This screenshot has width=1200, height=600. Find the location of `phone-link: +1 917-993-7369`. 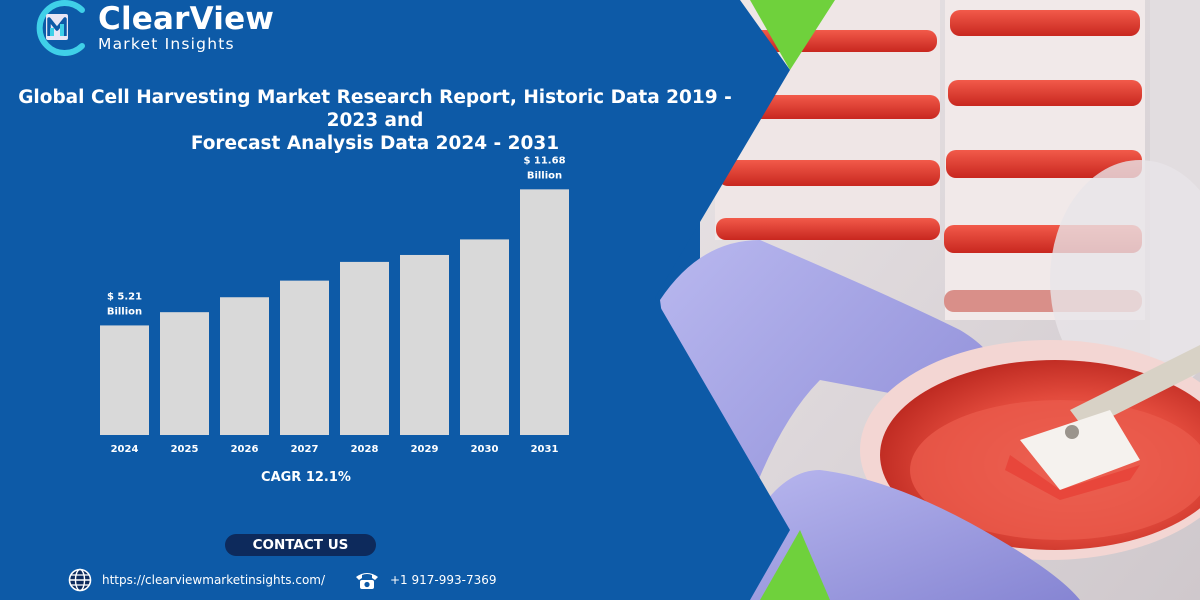

phone-link: +1 917-993-7369 is located at coordinates (425, 580).